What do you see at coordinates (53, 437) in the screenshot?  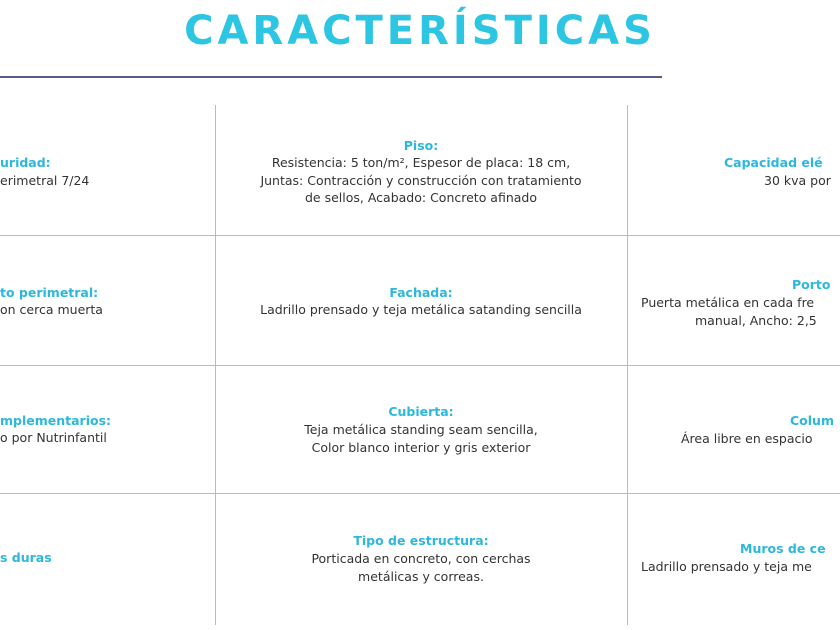 I see `cell-text: o por Nutrinfantil` at bounding box center [53, 437].